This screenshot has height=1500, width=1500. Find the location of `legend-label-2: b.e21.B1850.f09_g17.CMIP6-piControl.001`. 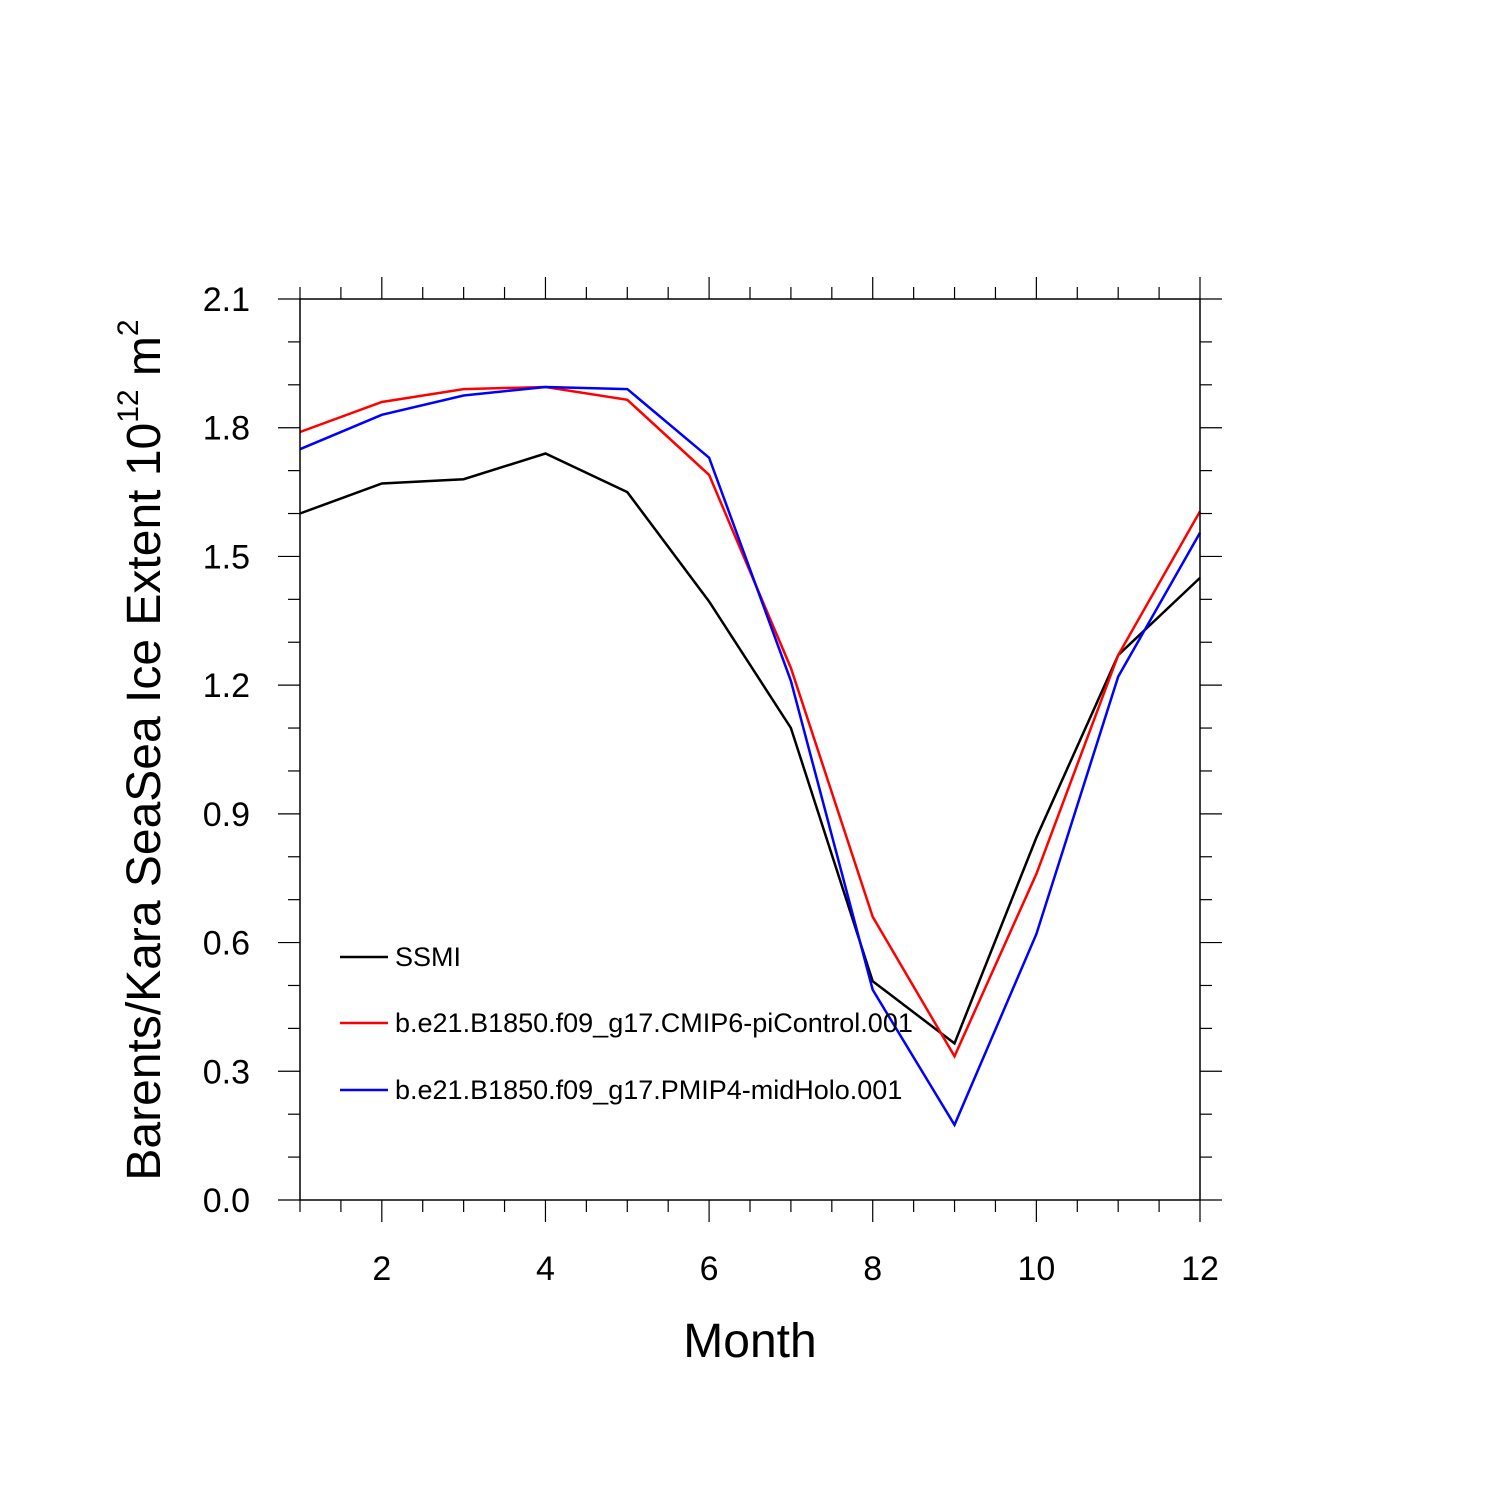

legend-label-2: b.e21.B1850.f09_g17.CMIP6-piControl.001 is located at coordinates (654, 1023).